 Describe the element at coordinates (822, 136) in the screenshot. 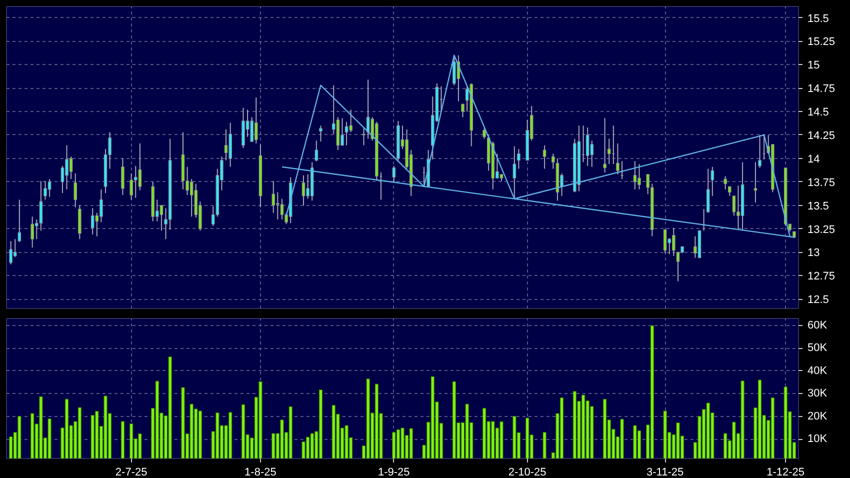

I see `y-tick-label: 14.25` at that location.